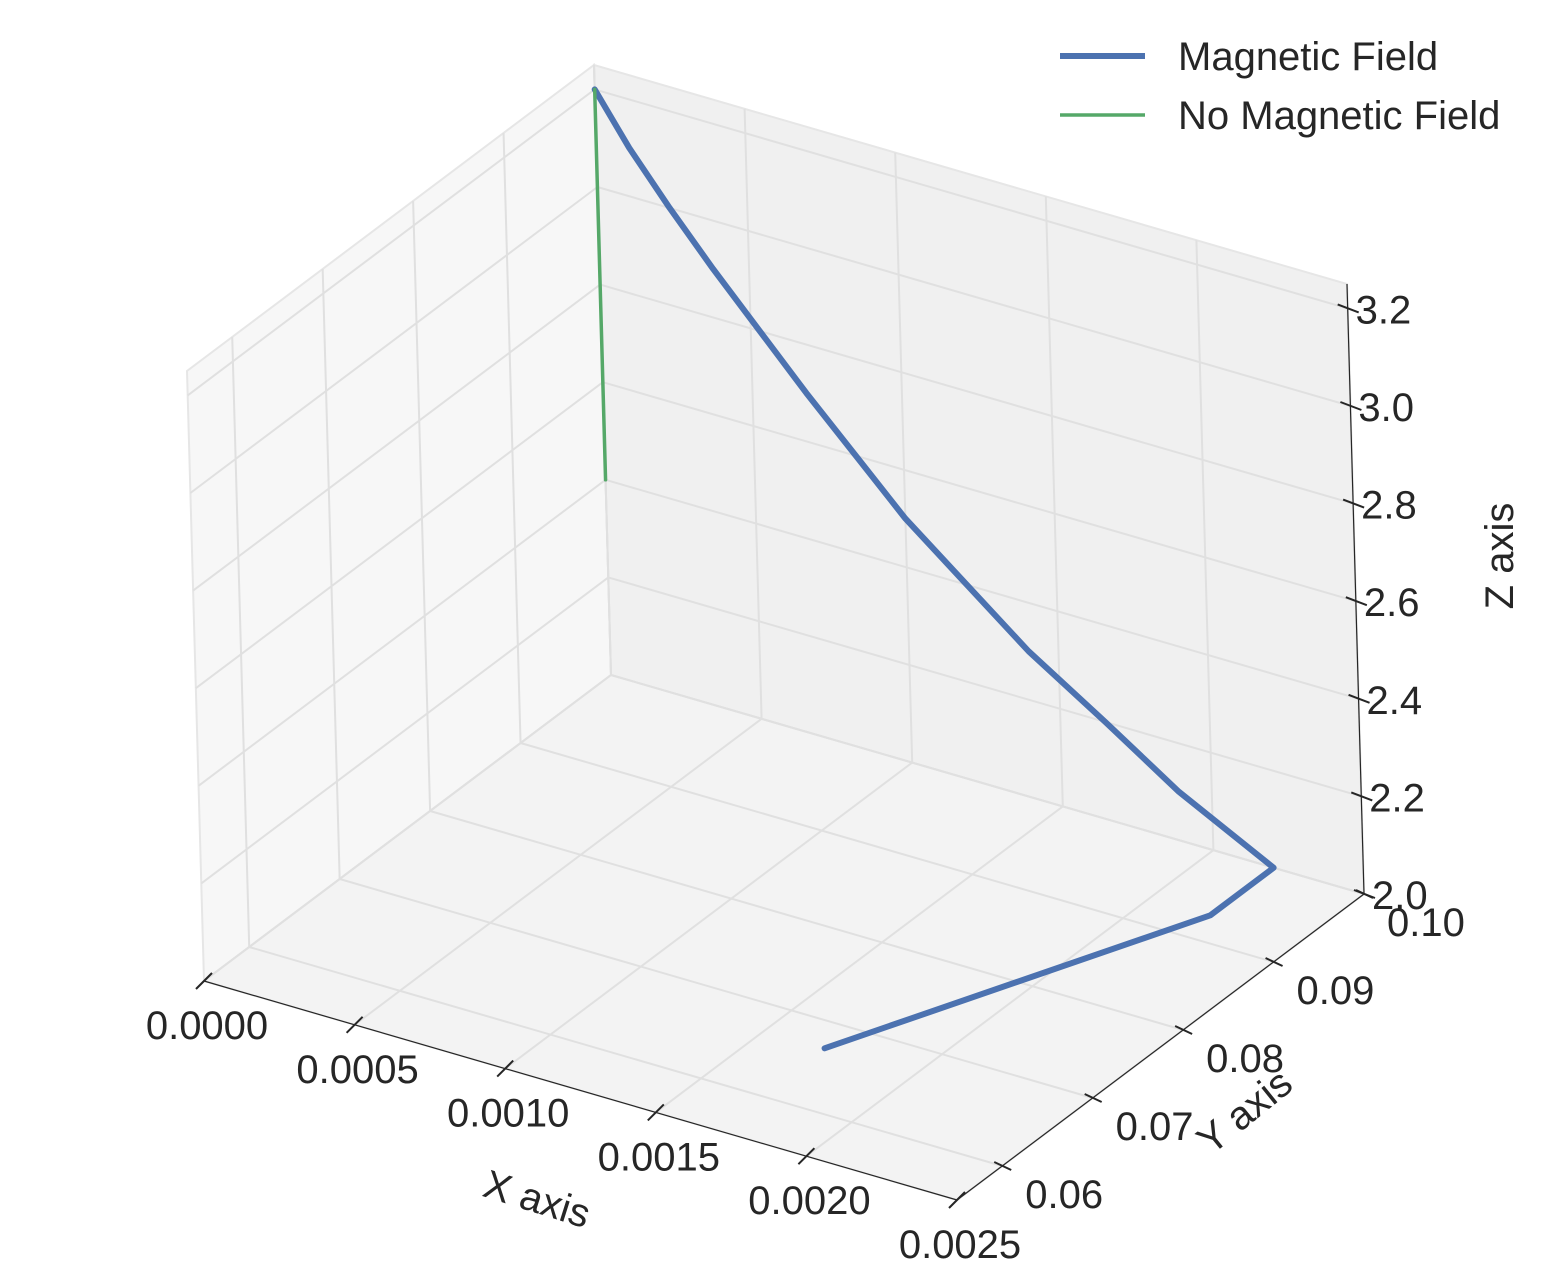  I want to click on y-tick-label: 0.09, so click(1336, 991).